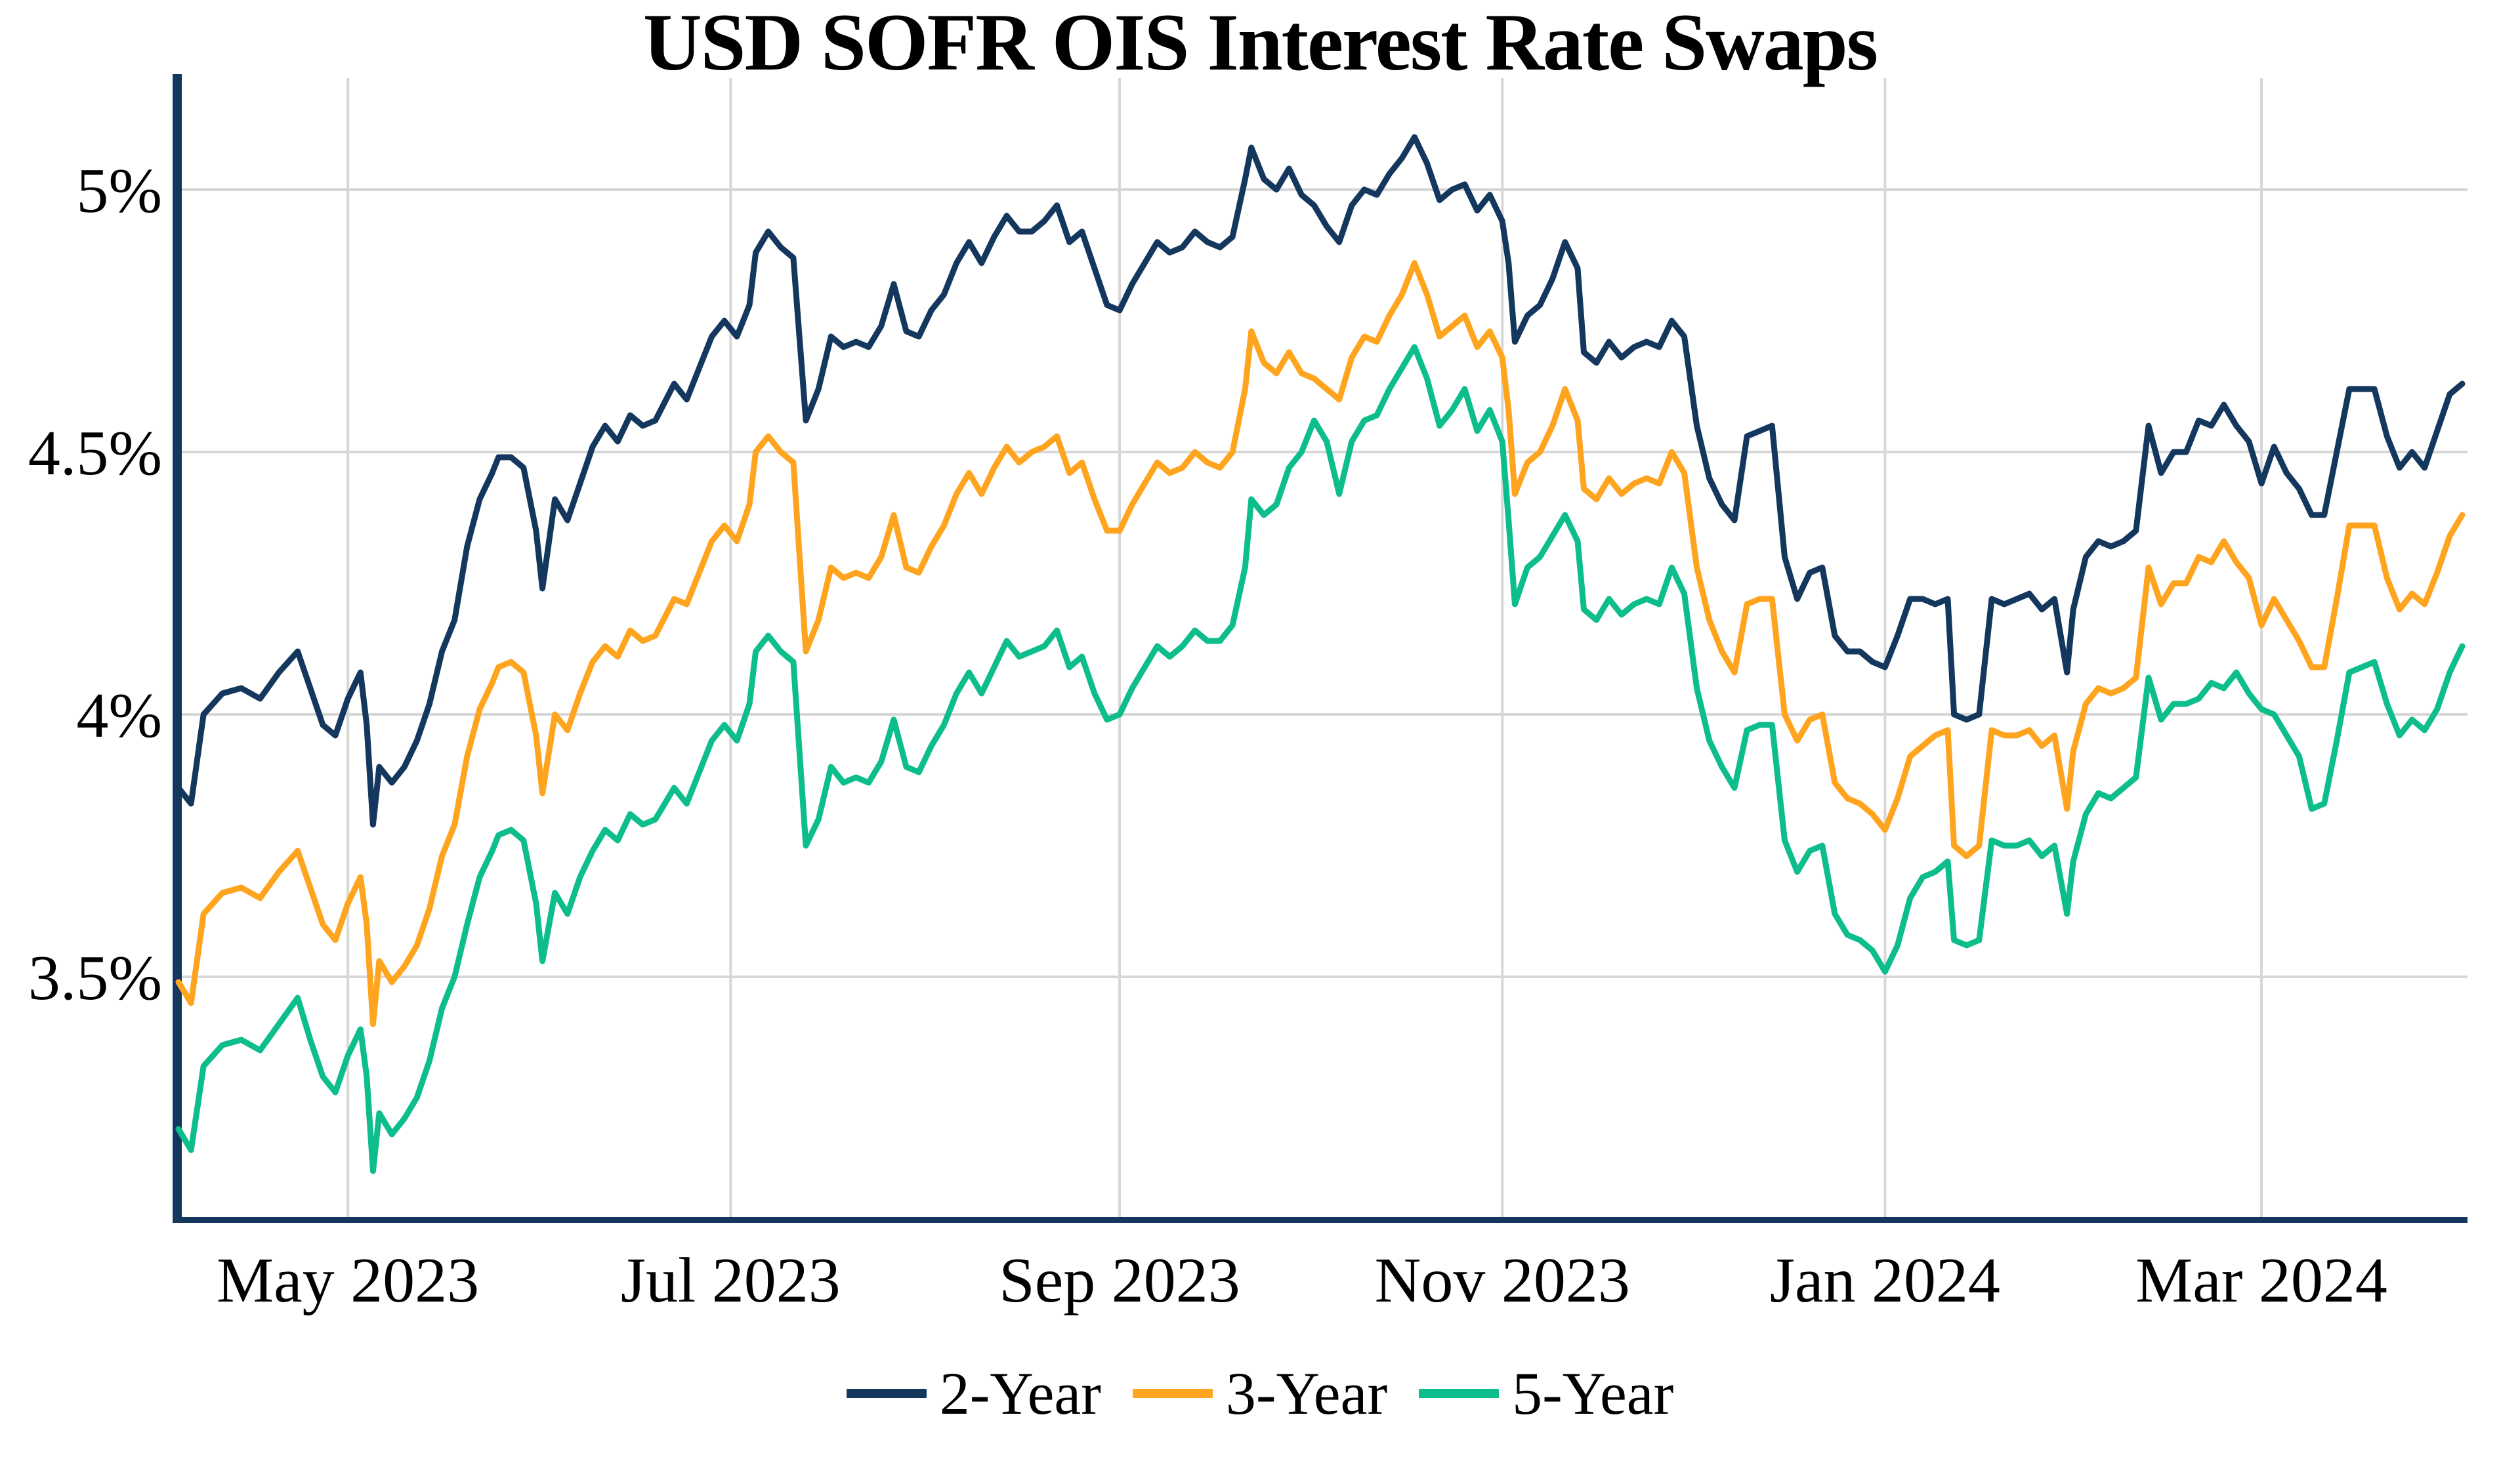 Image resolution: width=2520 pixels, height=1480 pixels. I want to click on x-axis-line, so click(1320, 1220).